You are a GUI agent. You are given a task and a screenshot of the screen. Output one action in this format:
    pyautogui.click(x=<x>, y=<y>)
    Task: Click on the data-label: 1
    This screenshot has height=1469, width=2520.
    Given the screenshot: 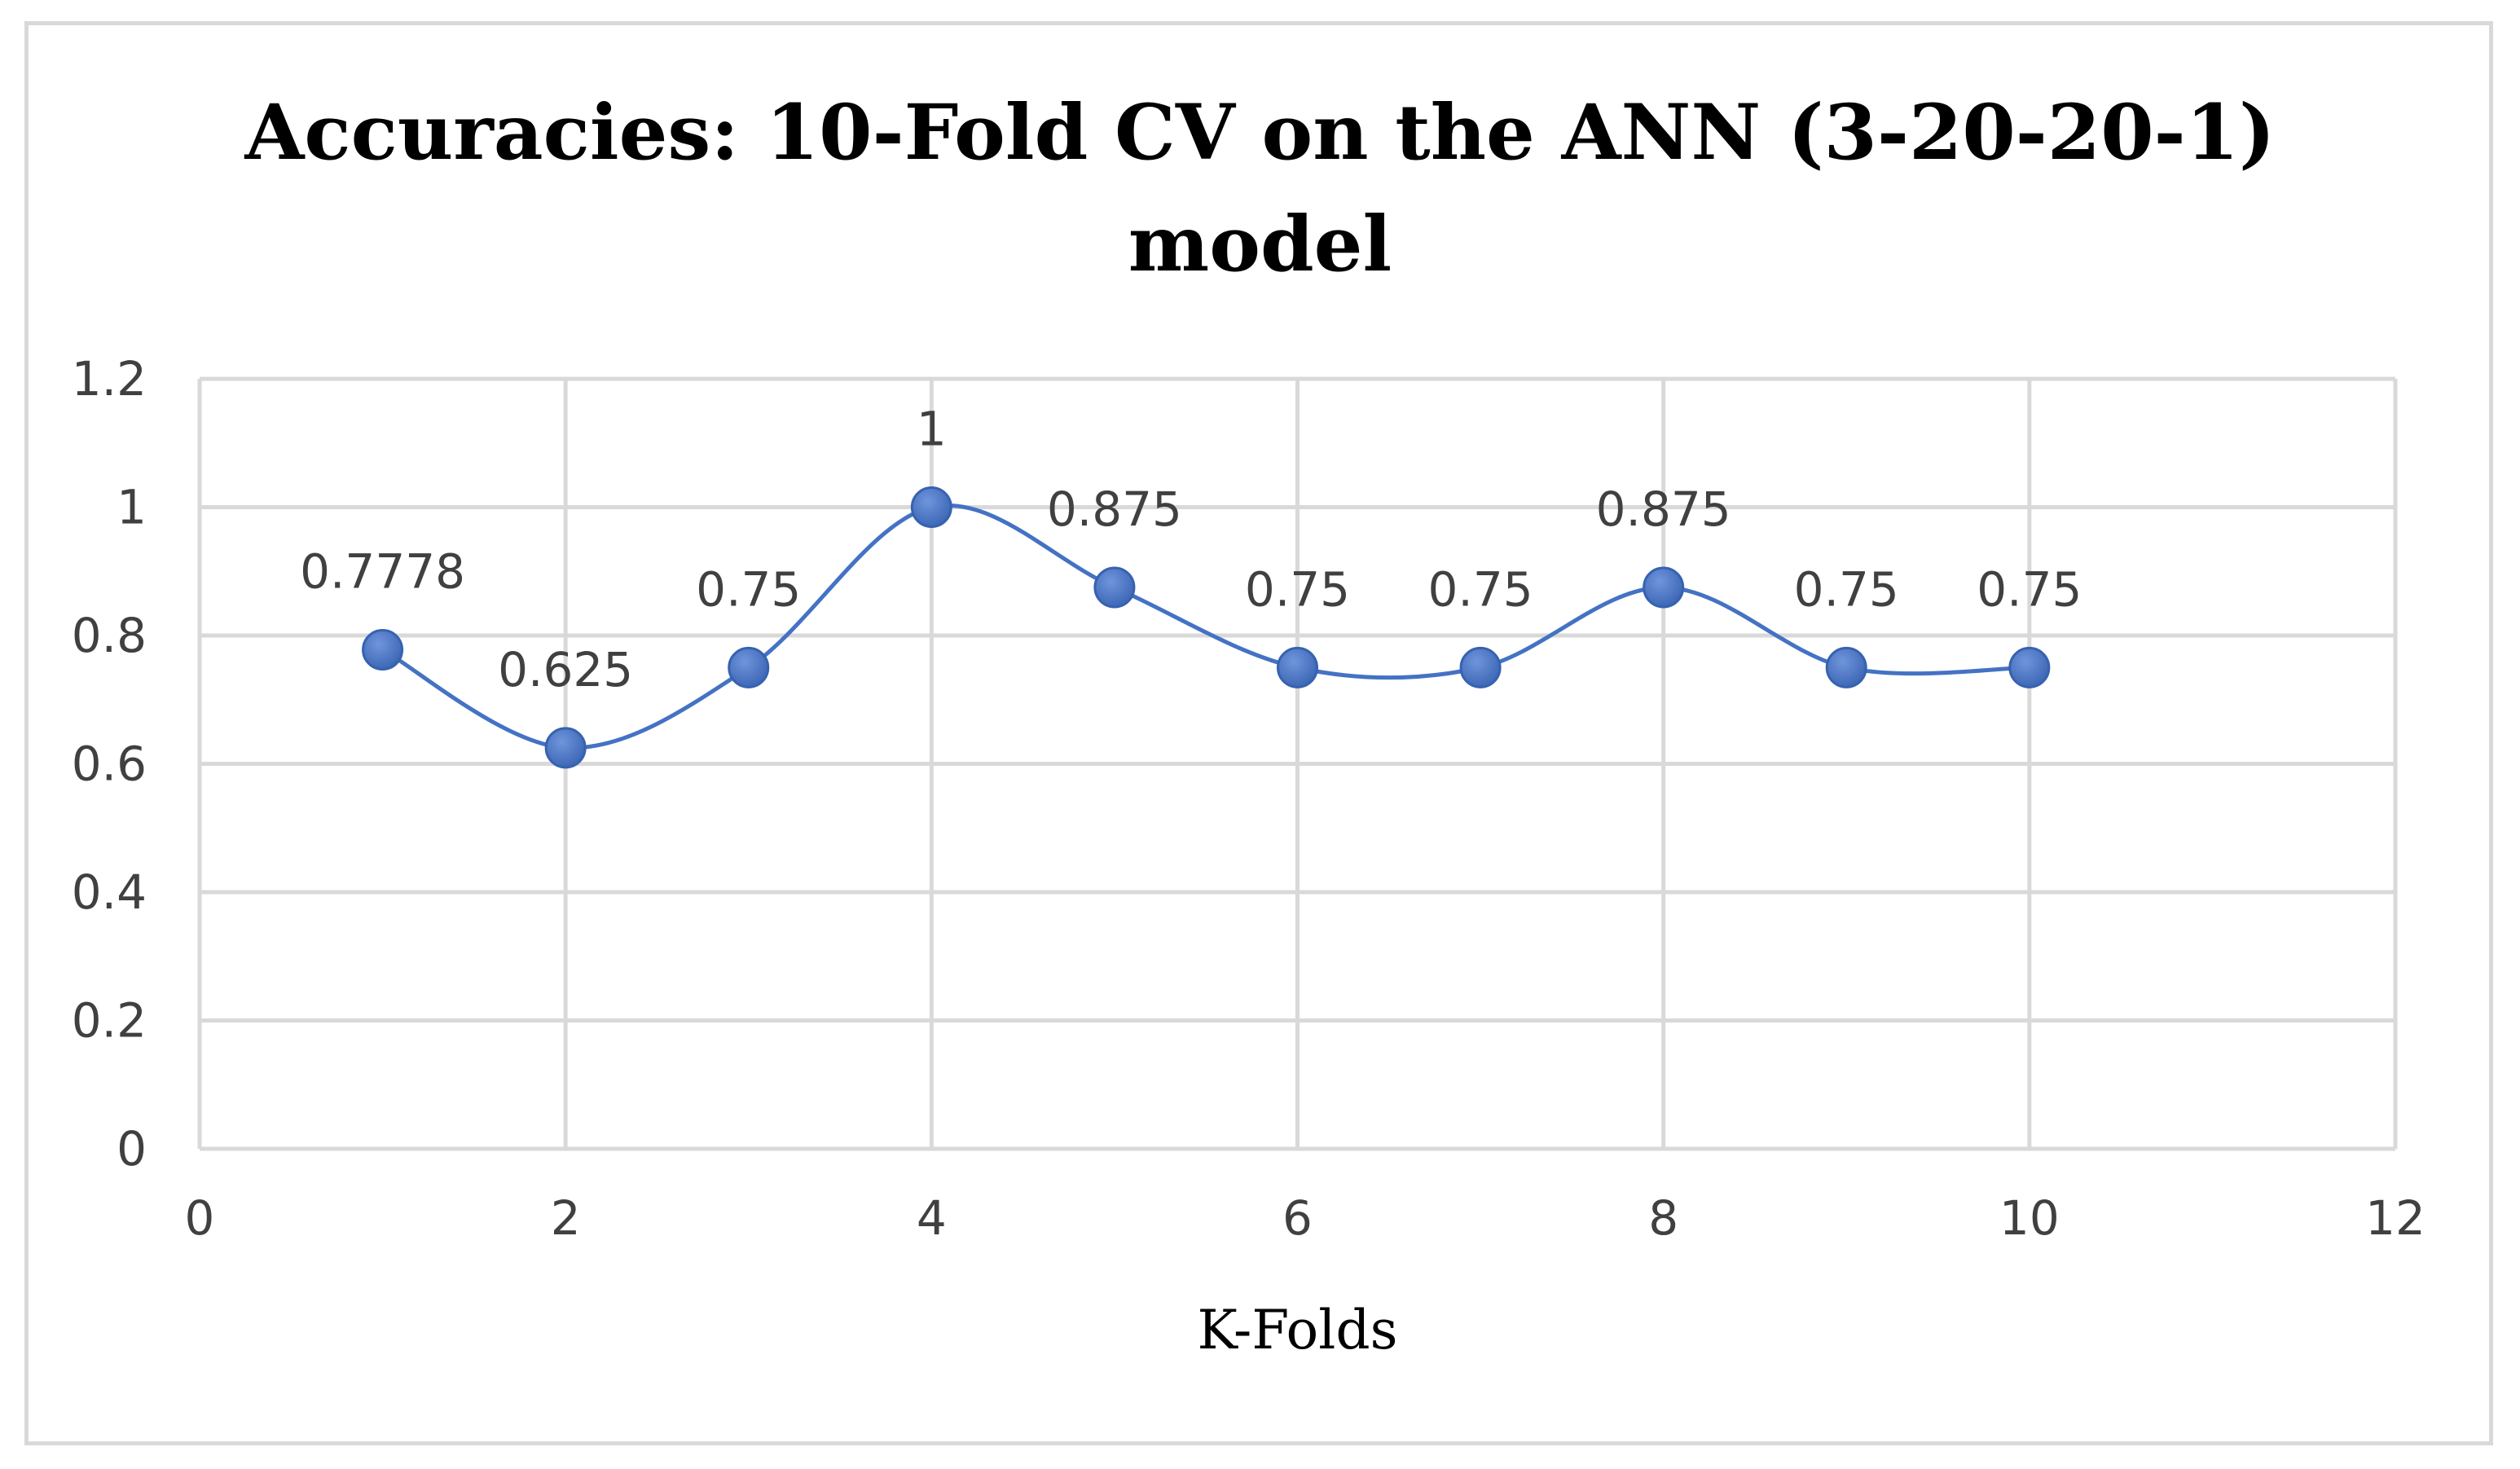 What is the action you would take?
    pyautogui.click(x=932, y=430)
    